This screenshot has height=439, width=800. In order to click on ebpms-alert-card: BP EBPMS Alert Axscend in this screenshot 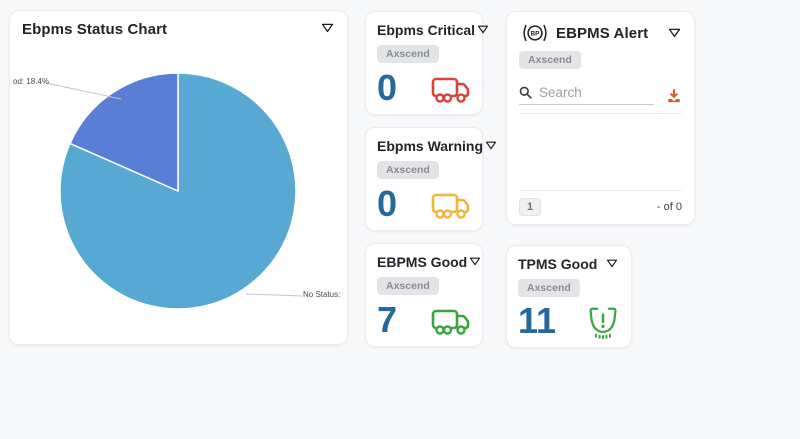, I will do `click(600, 118)`.